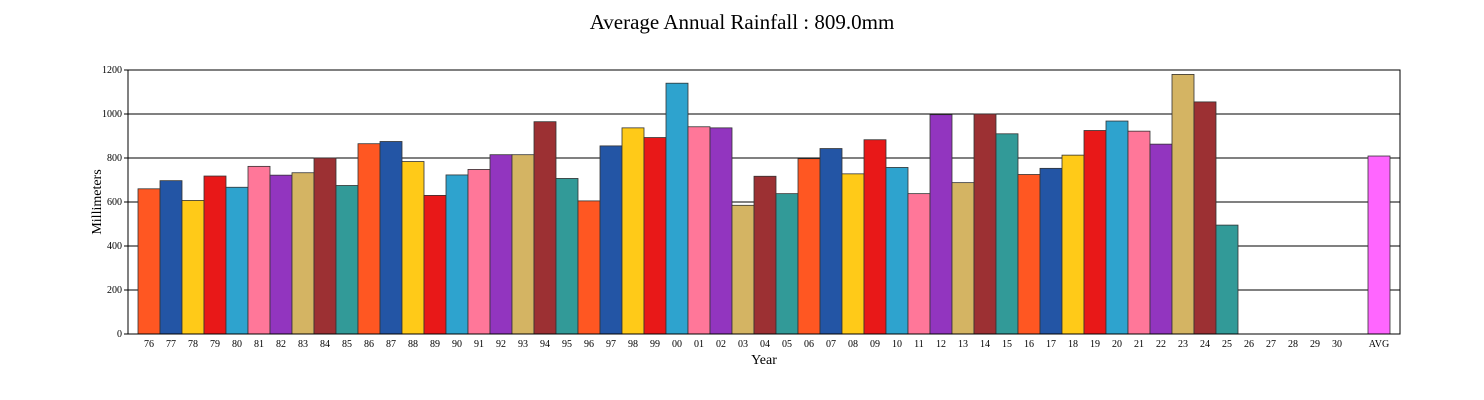 This screenshot has height=400, width=1484. What do you see at coordinates (1007, 344) in the screenshot?
I see `x-tick-label: 15` at bounding box center [1007, 344].